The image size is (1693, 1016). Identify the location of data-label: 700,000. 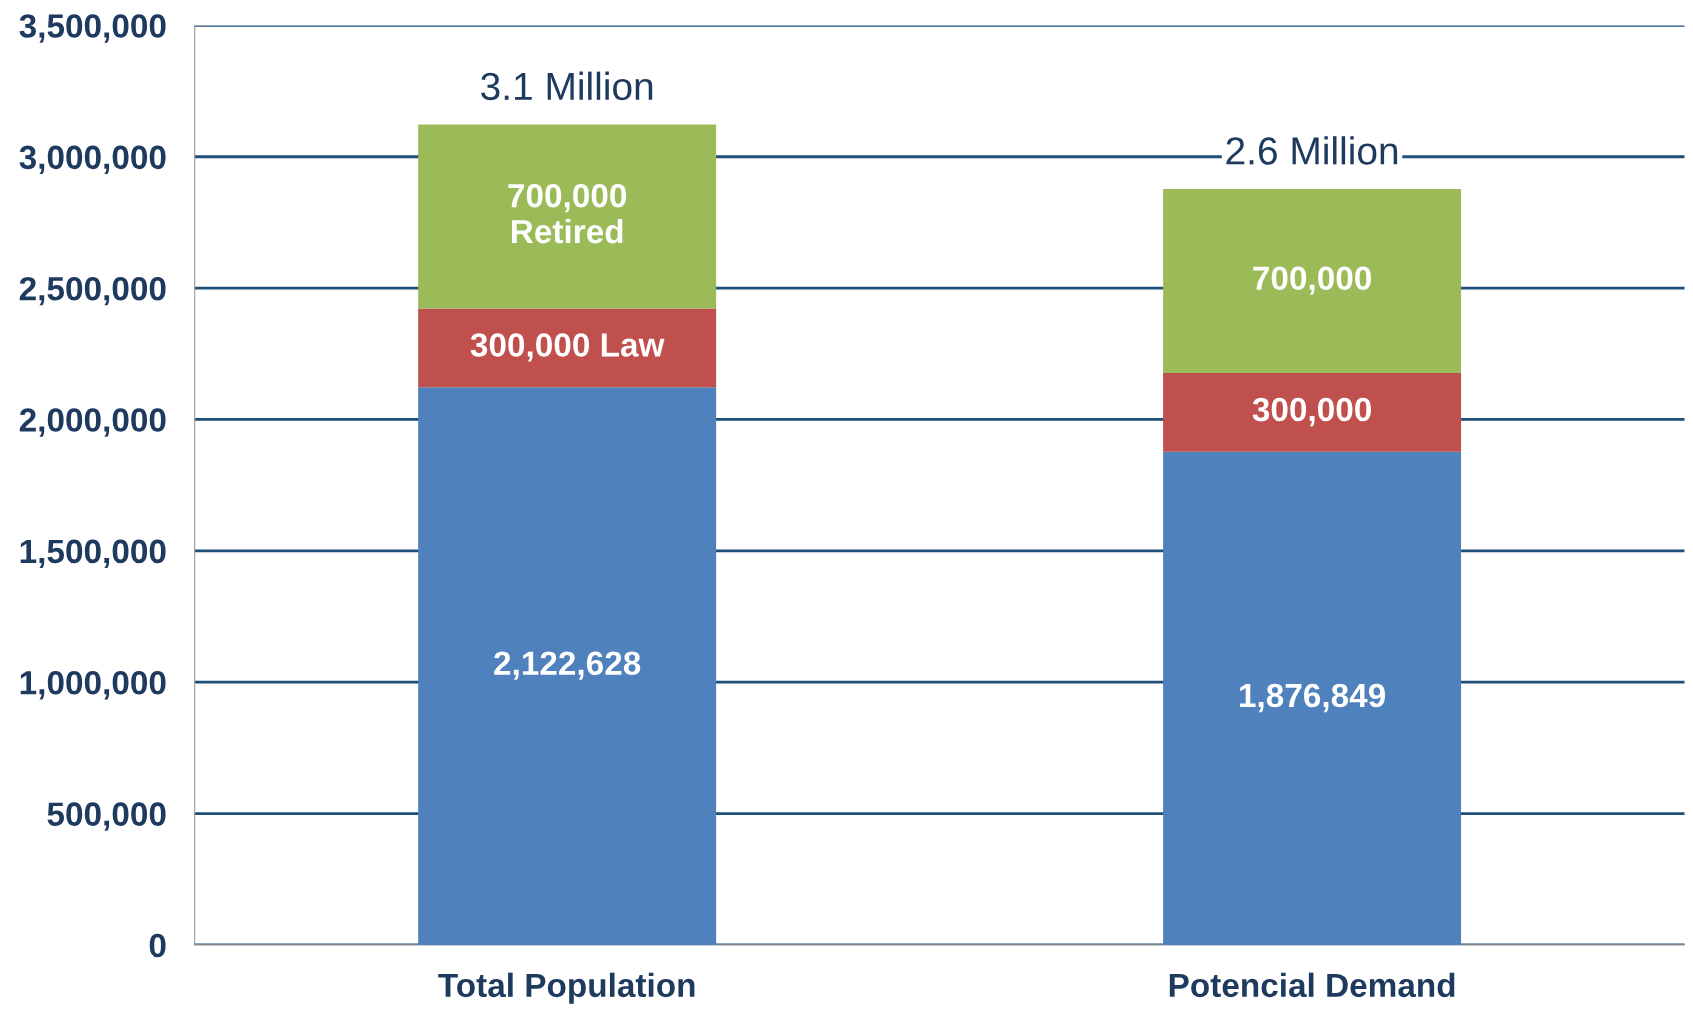
(1312, 280).